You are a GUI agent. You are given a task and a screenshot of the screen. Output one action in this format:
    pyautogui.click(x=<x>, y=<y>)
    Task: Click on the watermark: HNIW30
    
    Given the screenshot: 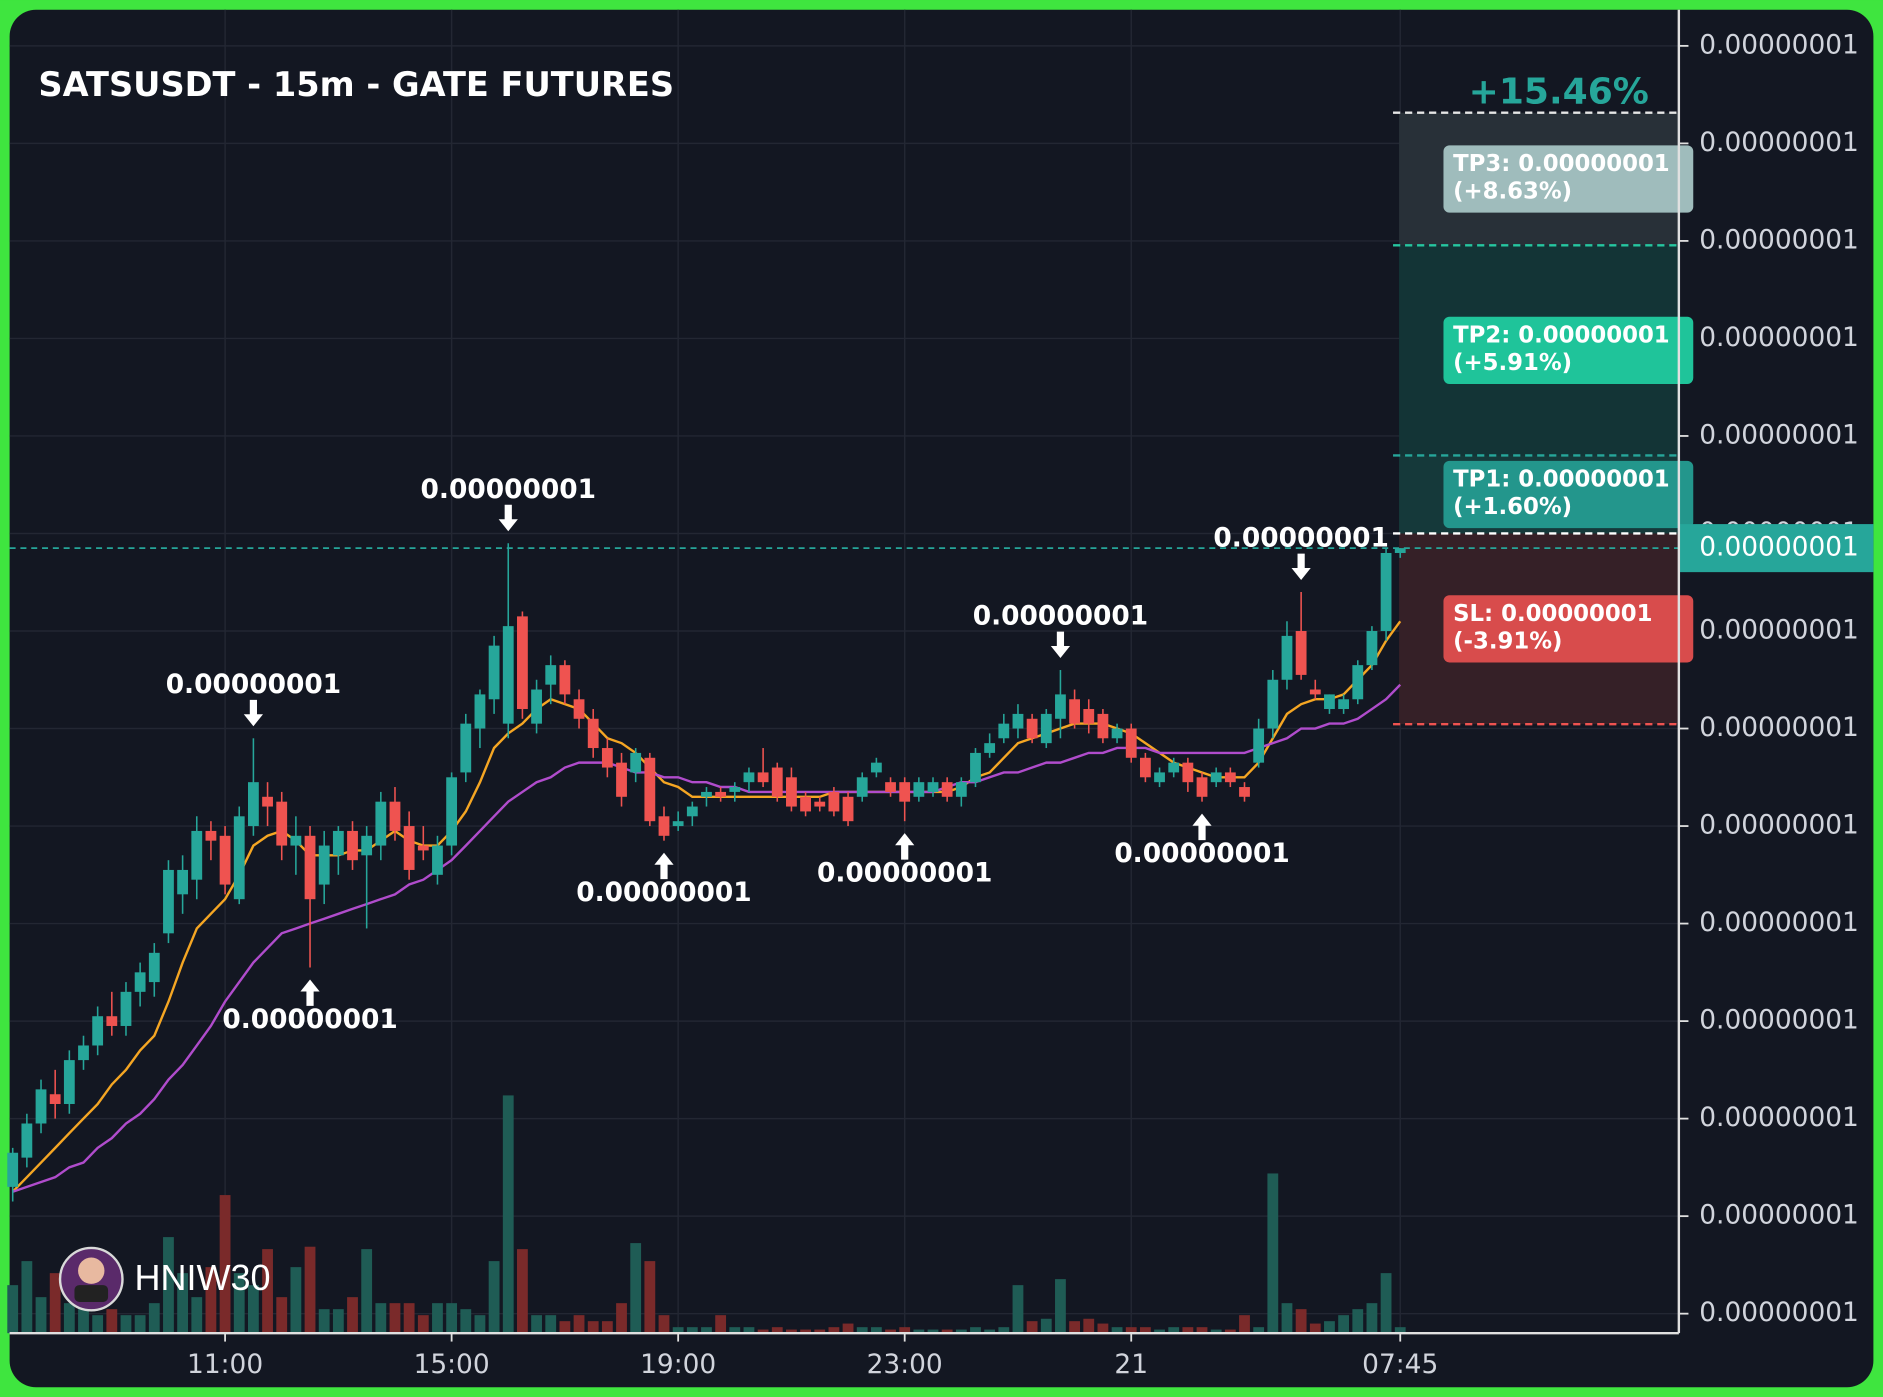 What is the action you would take?
    pyautogui.click(x=164, y=1279)
    